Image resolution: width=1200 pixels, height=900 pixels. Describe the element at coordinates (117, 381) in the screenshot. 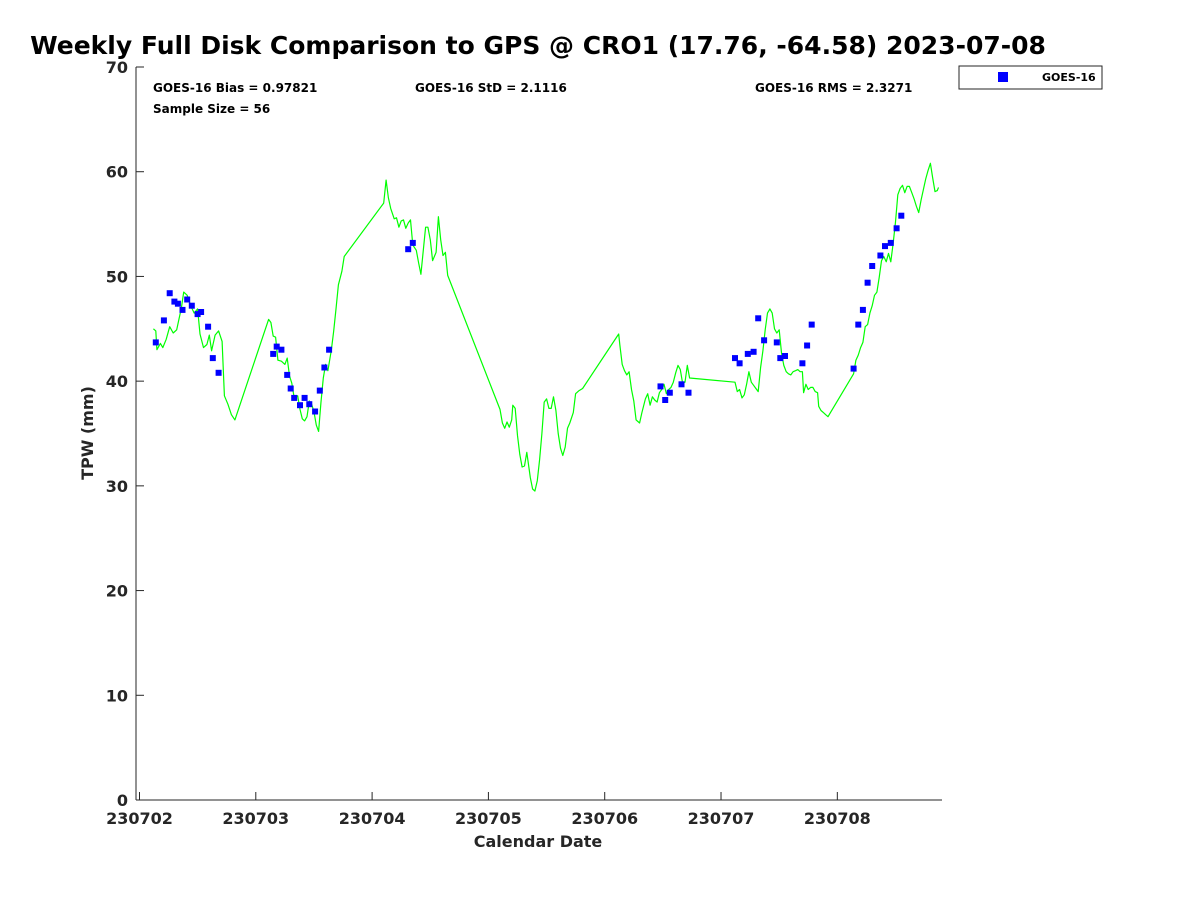

I see `y-tick-label: 40` at that location.